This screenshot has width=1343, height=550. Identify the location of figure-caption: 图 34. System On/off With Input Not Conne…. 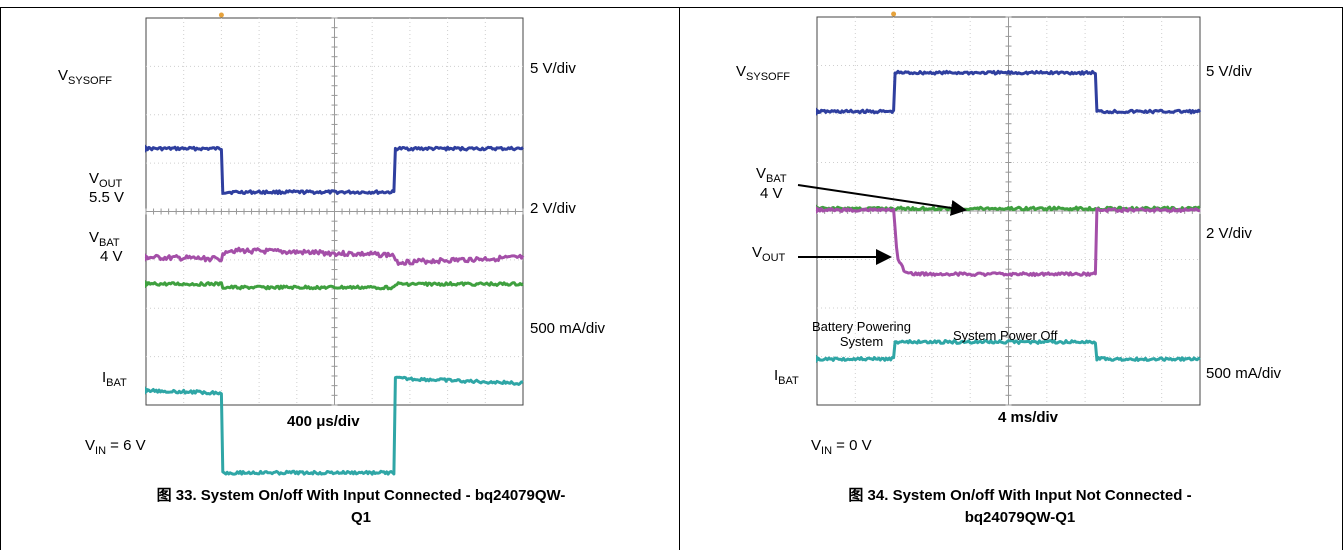
(1020, 506).